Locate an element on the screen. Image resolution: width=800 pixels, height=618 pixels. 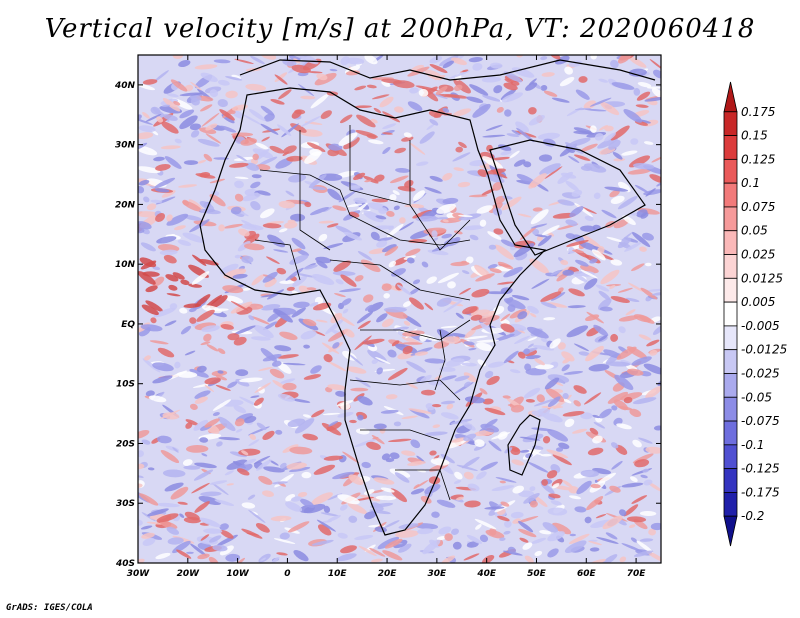
colorbar-label: -0.075 is located at coordinates (760, 421).